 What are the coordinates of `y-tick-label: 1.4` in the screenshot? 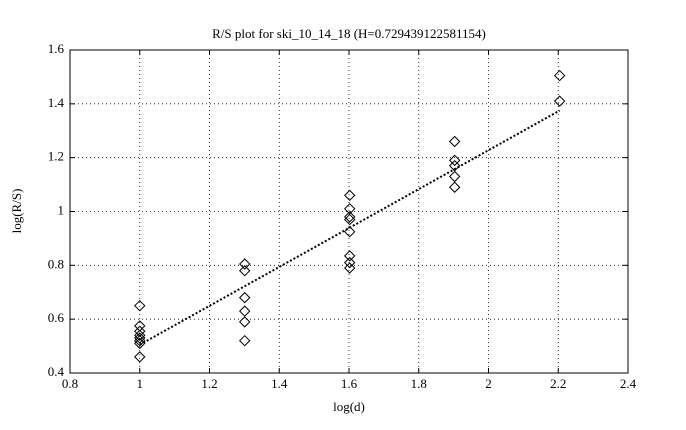 It's located at (56, 102).